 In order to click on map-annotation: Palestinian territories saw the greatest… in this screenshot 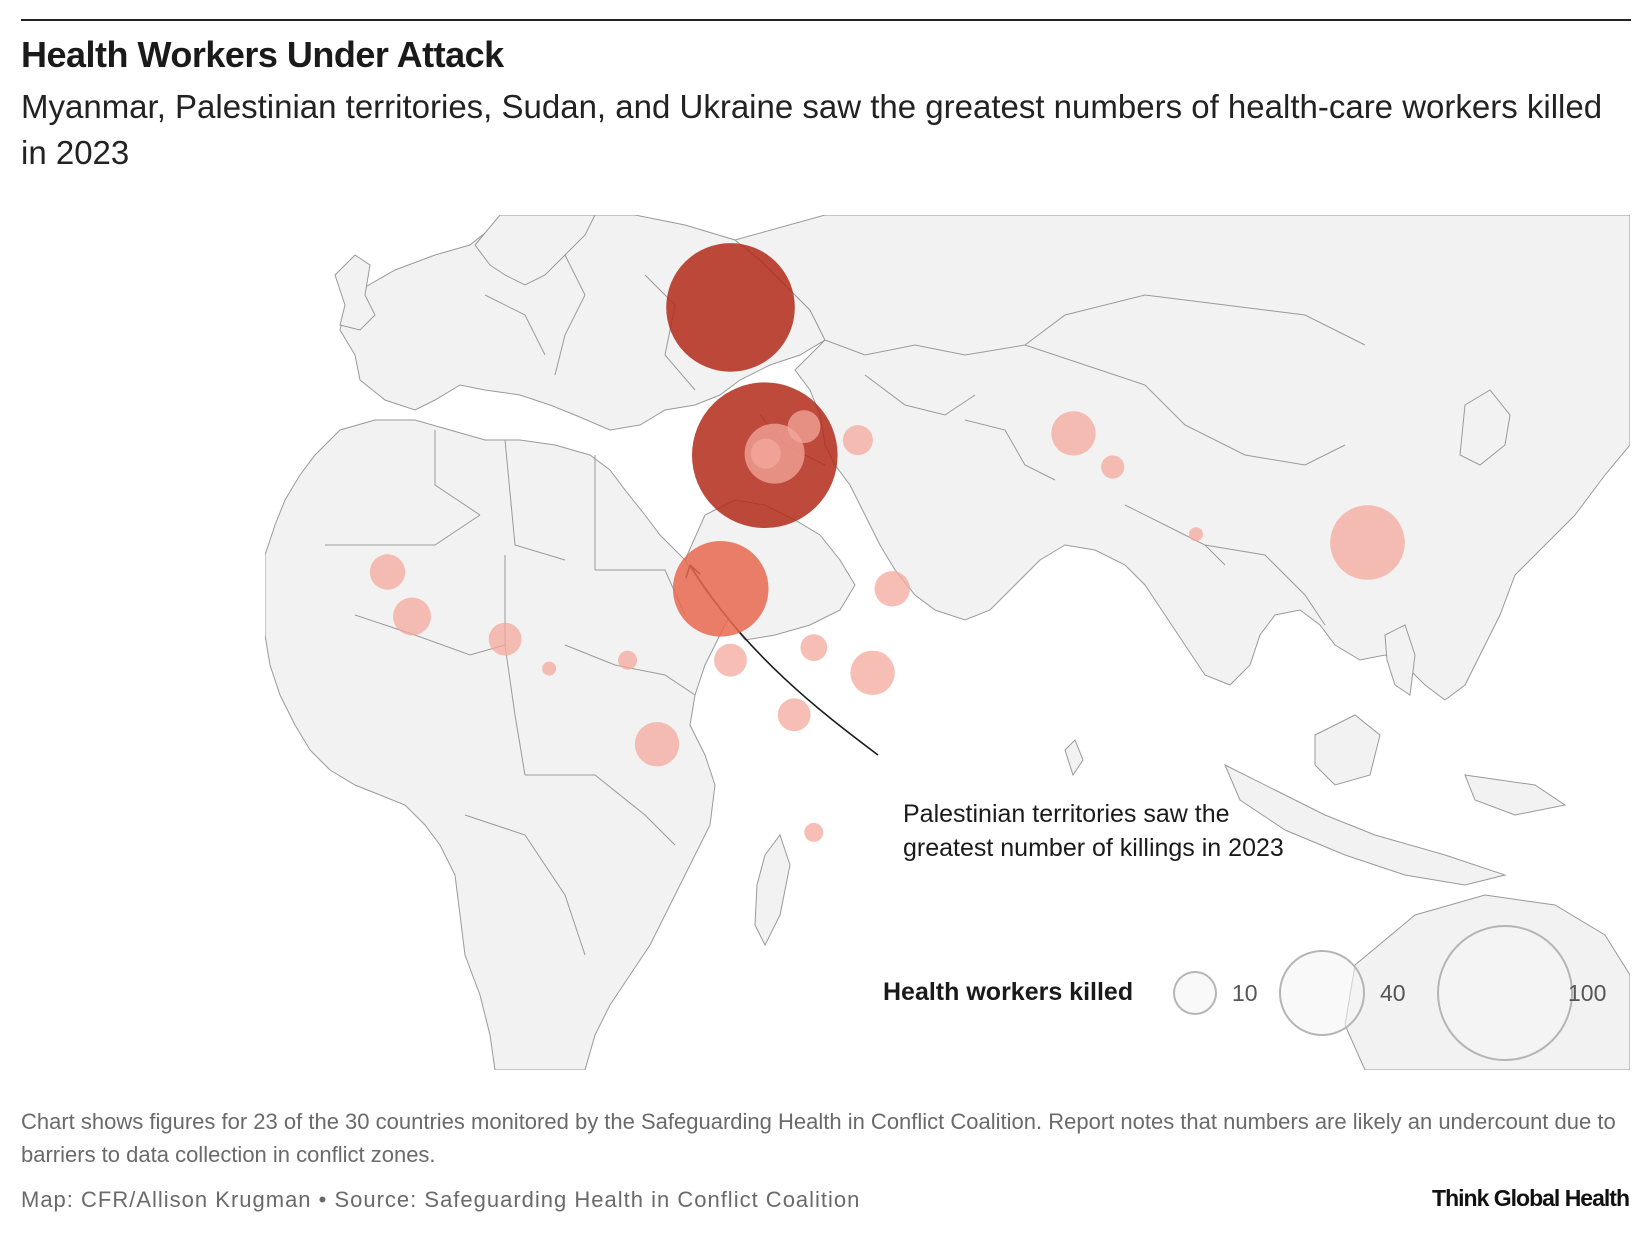, I will do `click(1123, 831)`.